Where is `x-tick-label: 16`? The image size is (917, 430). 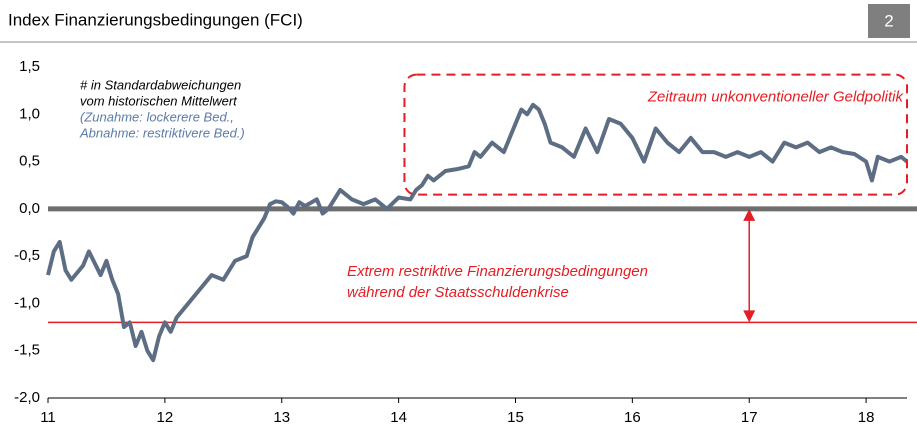
x-tick-label: 16 is located at coordinates (632, 417).